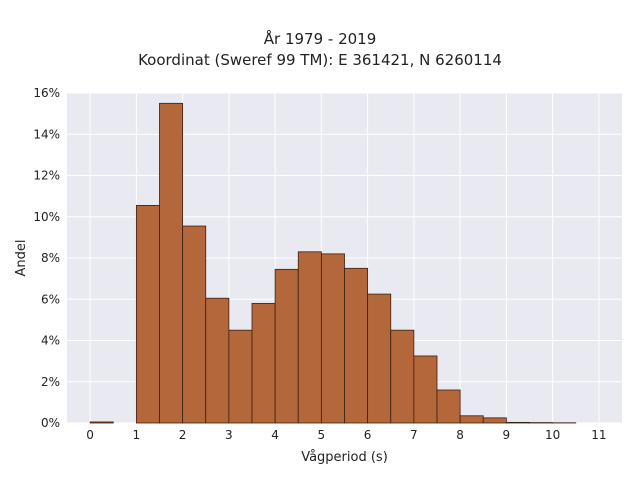  What do you see at coordinates (90, 435) in the screenshot?
I see `x-tick-label: 0` at bounding box center [90, 435].